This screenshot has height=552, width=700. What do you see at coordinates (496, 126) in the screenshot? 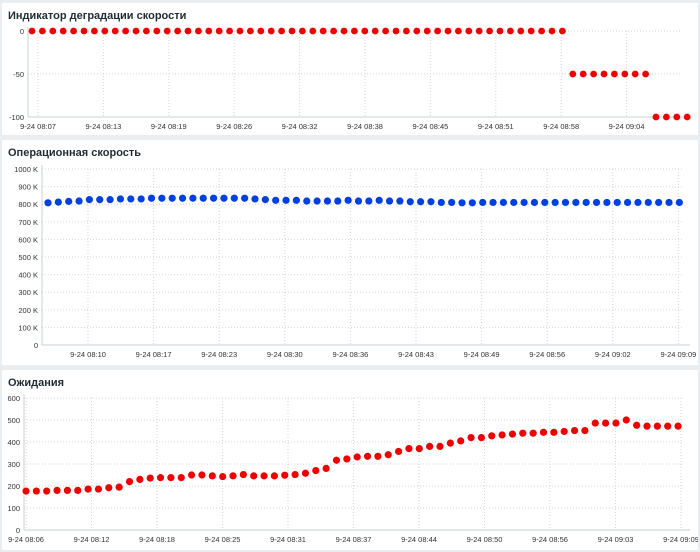
I see `x-tick-label: 9-24 08:51` at bounding box center [496, 126].